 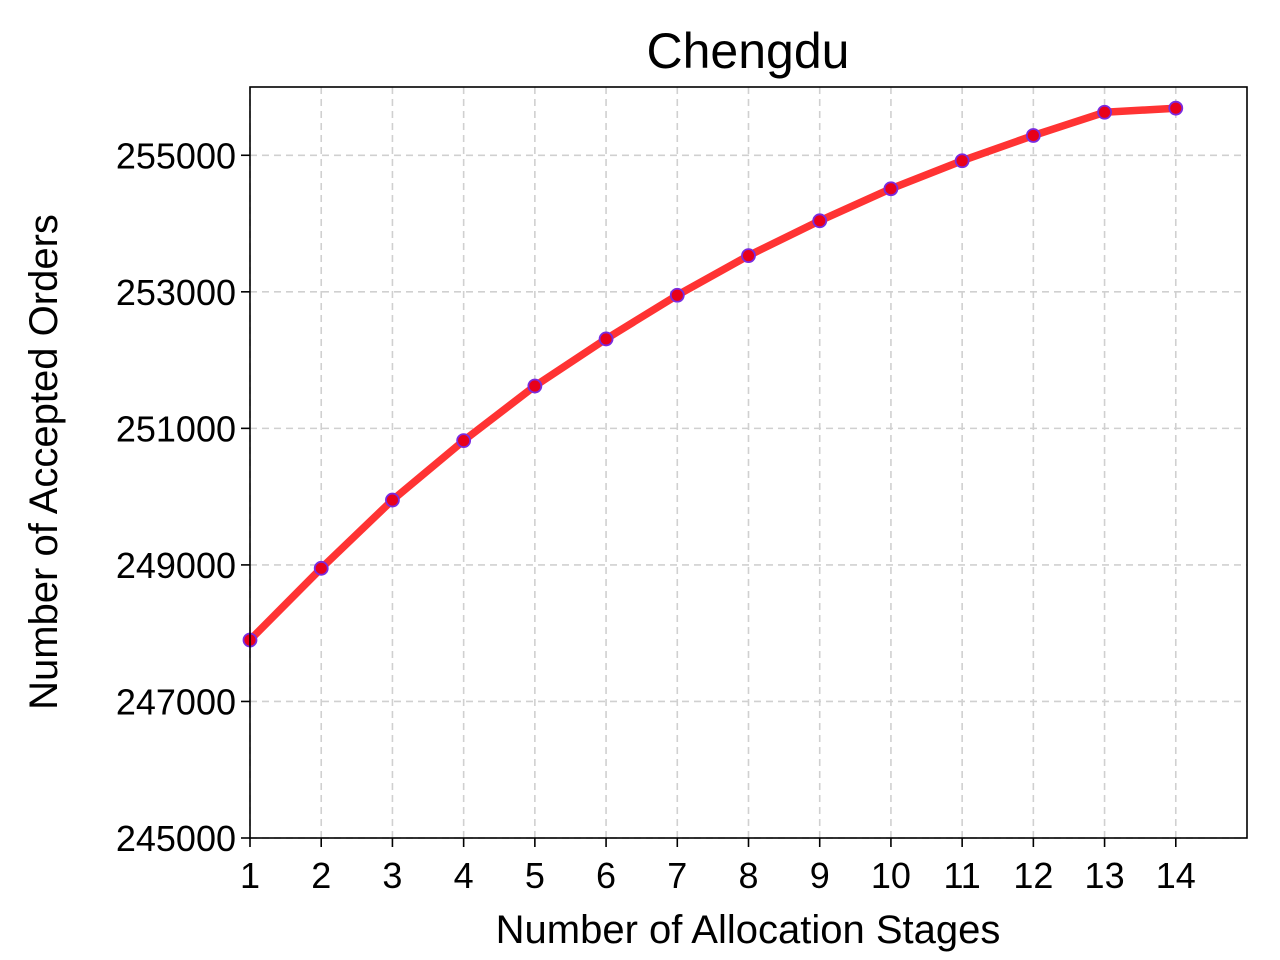 I want to click on y-tick-label: 251000, so click(x=176, y=428).